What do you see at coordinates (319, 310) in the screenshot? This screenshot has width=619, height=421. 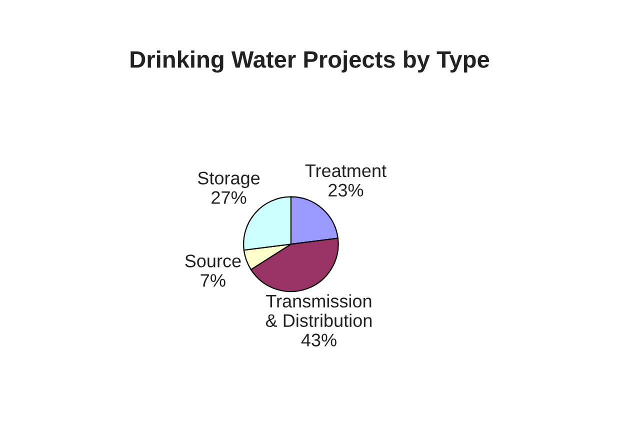 I see `slice-label: Transmission & Distribution` at bounding box center [319, 310].